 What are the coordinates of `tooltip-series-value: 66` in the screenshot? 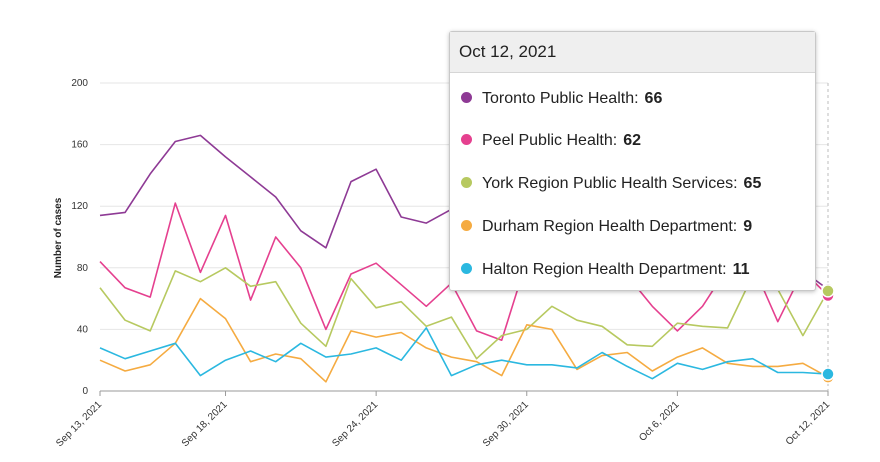 It's located at (653, 98).